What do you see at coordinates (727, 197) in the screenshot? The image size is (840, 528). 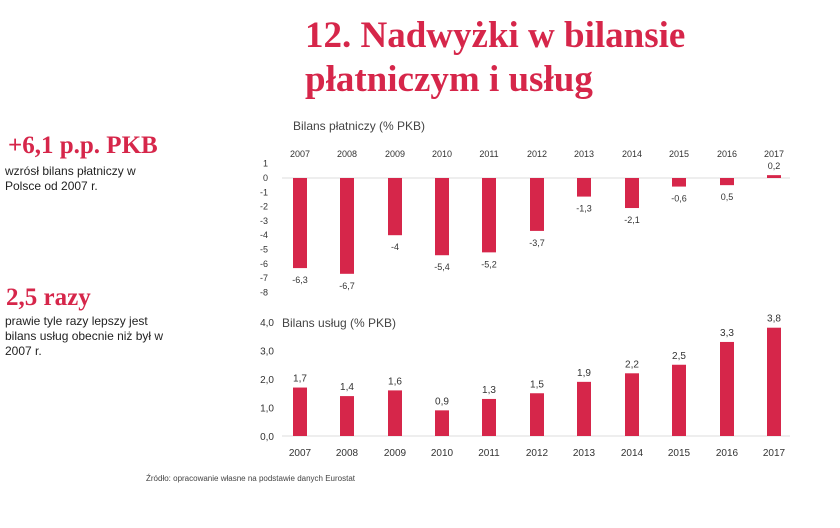 I see `chart1-data-label: 0,5` at bounding box center [727, 197].